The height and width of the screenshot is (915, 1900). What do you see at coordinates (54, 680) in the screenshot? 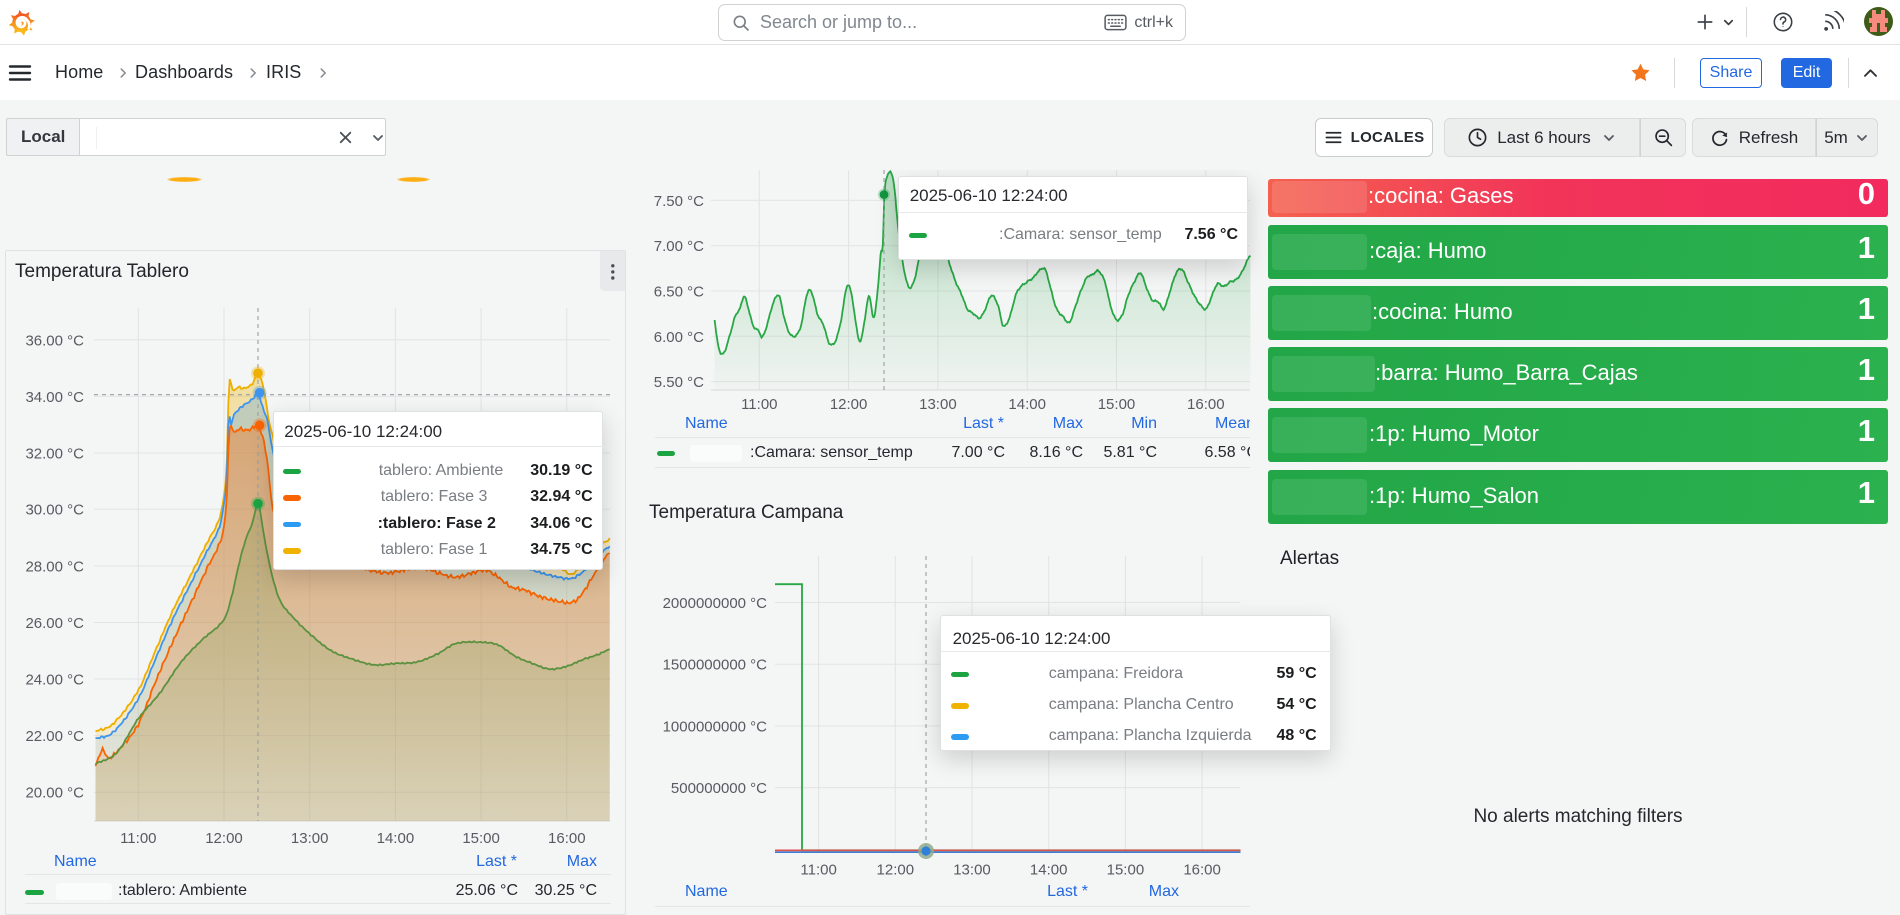
I see `svg-text: 24.00 °C` at bounding box center [54, 680].